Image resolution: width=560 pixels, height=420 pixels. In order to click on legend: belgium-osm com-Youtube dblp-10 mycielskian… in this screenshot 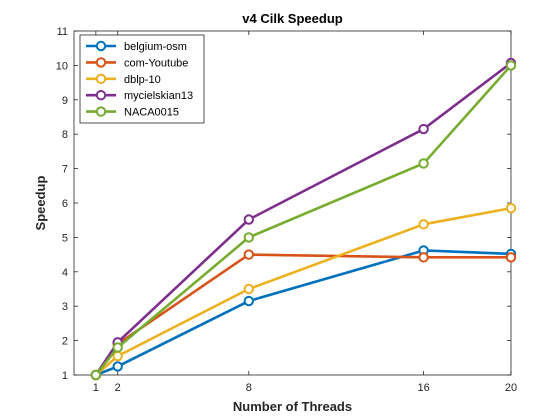, I will do `click(142, 79)`.